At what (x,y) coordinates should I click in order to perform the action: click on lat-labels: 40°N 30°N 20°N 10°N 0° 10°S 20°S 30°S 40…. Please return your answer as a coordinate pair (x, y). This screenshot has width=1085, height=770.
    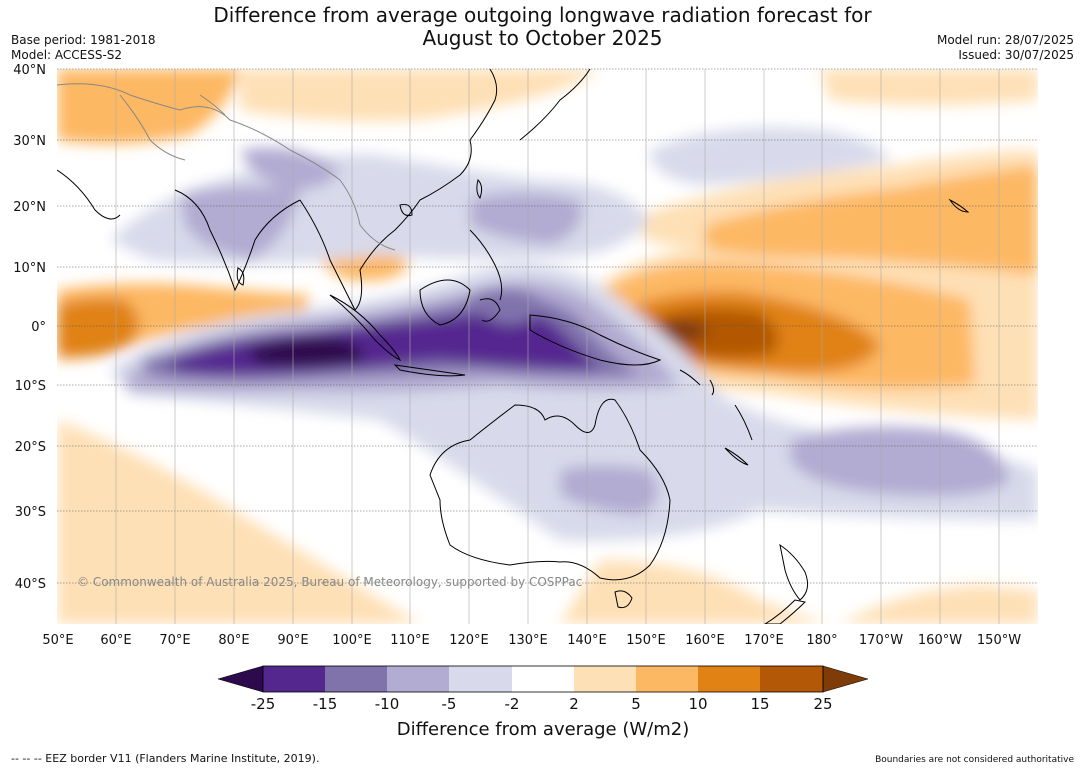
    Looking at the image, I should click on (29, 327).